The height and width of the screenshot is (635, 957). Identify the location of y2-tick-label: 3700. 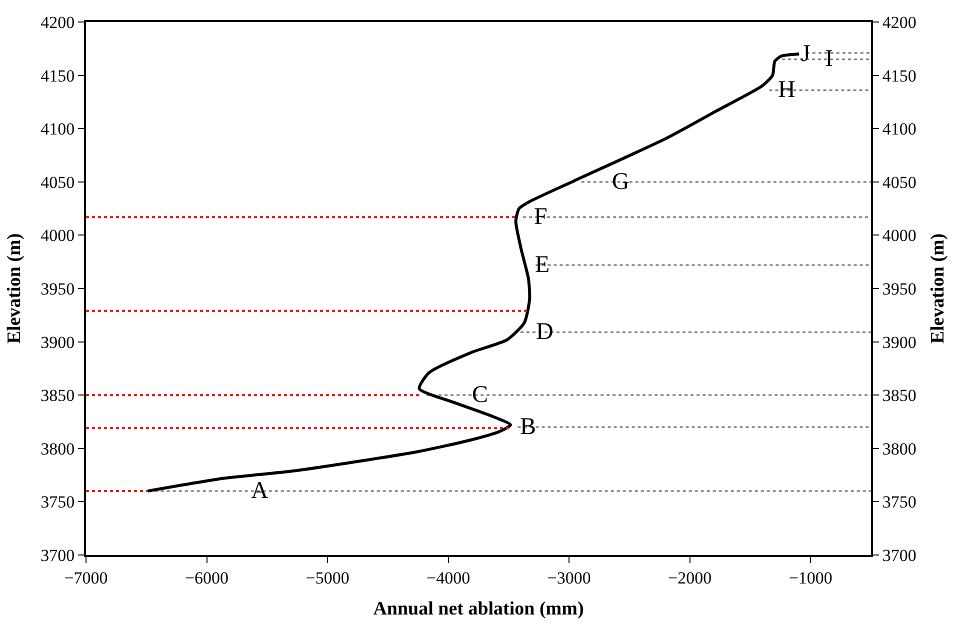
(899, 555).